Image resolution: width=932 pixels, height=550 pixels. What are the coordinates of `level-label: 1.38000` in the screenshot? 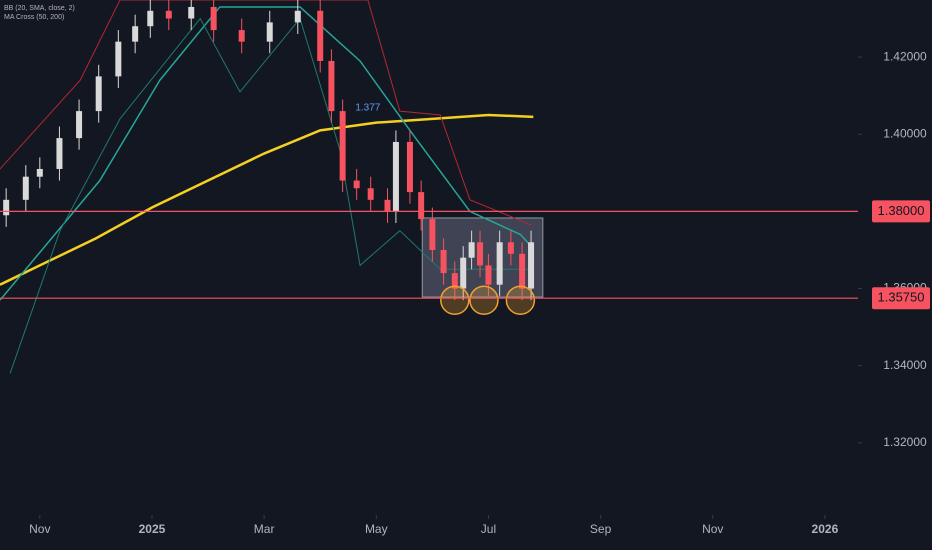 It's located at (901, 210).